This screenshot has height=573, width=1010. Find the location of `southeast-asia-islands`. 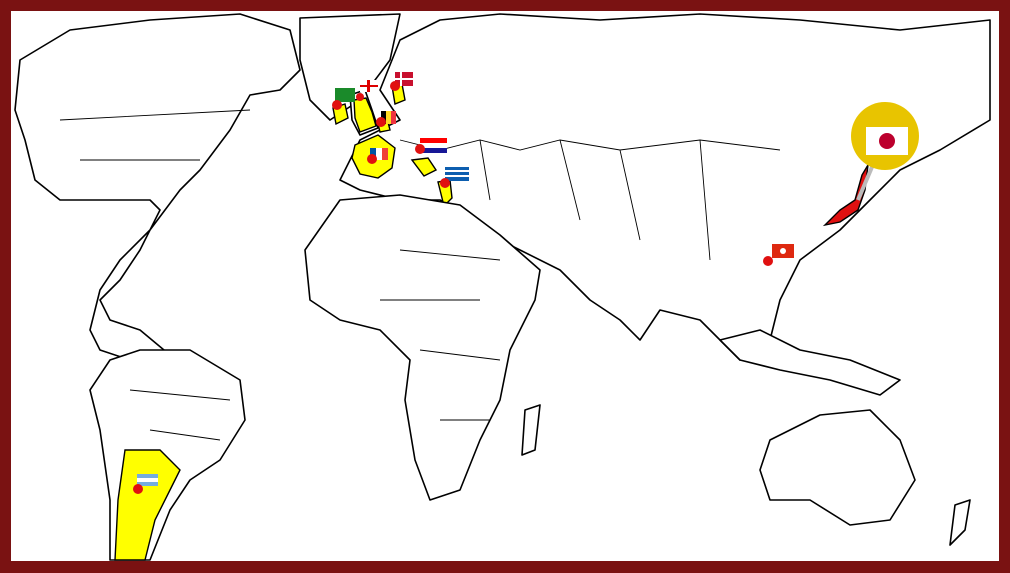

southeast-asia-islands is located at coordinates (810, 362).